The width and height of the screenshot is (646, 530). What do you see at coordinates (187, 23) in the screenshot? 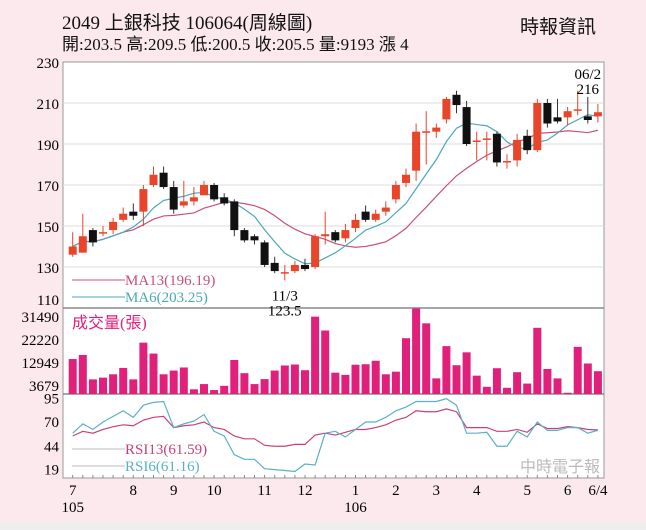
I see `chart-title: 2049 上銀科技 106064(周線圖)` at bounding box center [187, 23].